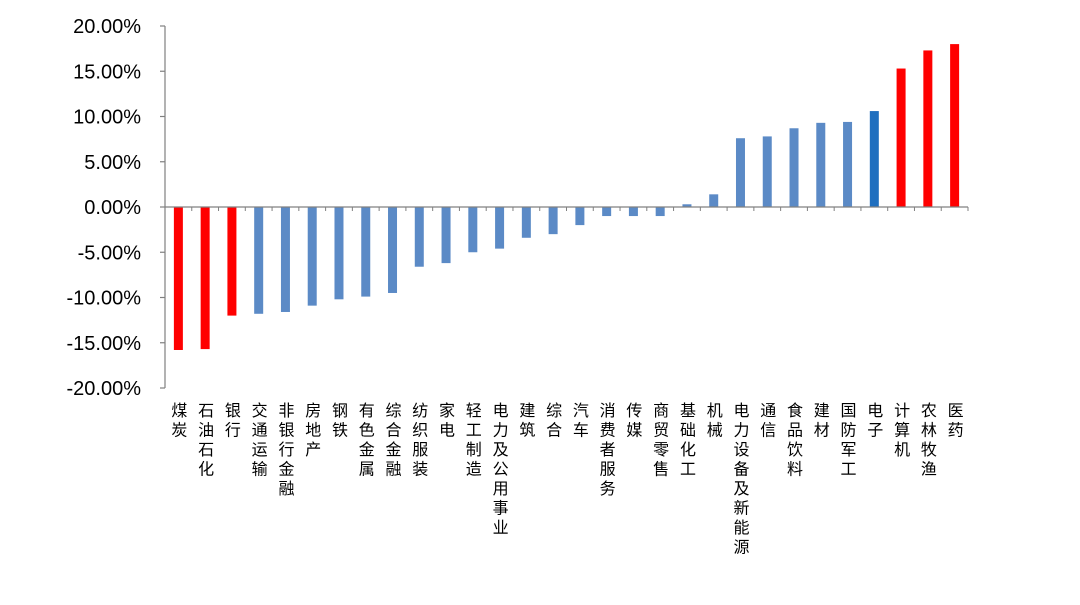 This screenshot has height=605, width=1080. What do you see at coordinates (104, 299) in the screenshot?
I see `y-tick-label: -10.00%` at bounding box center [104, 299].